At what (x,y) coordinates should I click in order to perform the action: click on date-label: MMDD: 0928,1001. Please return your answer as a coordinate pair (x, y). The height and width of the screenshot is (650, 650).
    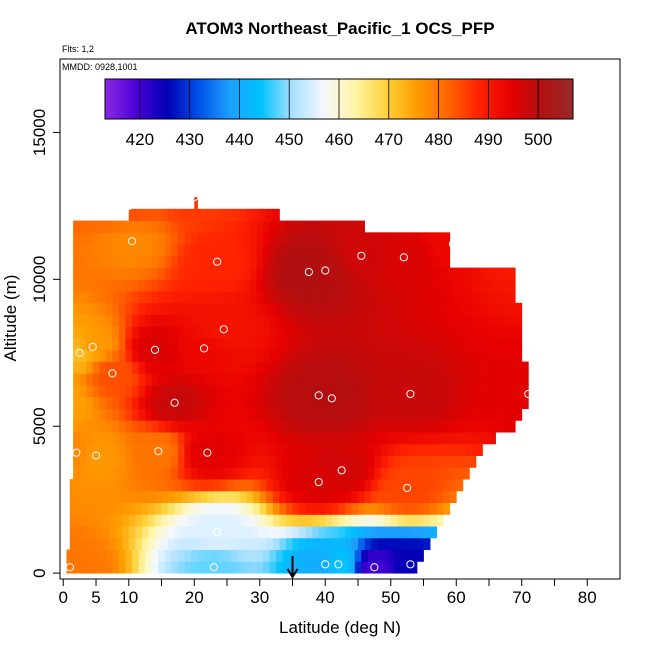
    Looking at the image, I should click on (100, 67).